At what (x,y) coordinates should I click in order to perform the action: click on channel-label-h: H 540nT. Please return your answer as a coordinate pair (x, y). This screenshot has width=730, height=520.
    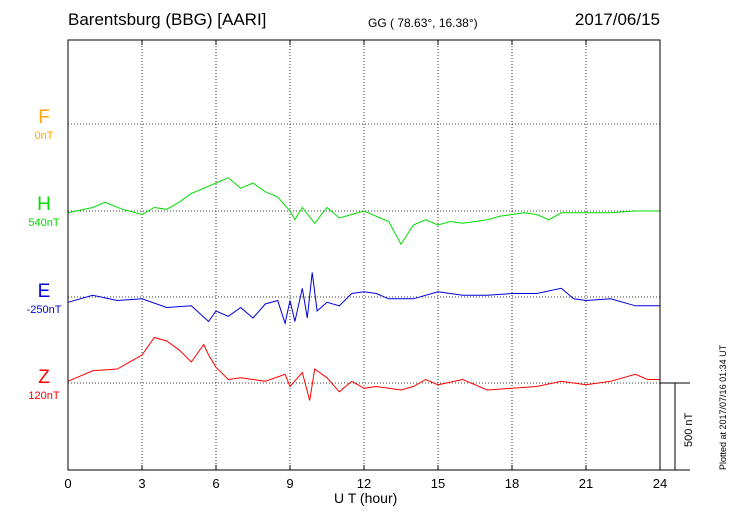
    Looking at the image, I should click on (44, 211).